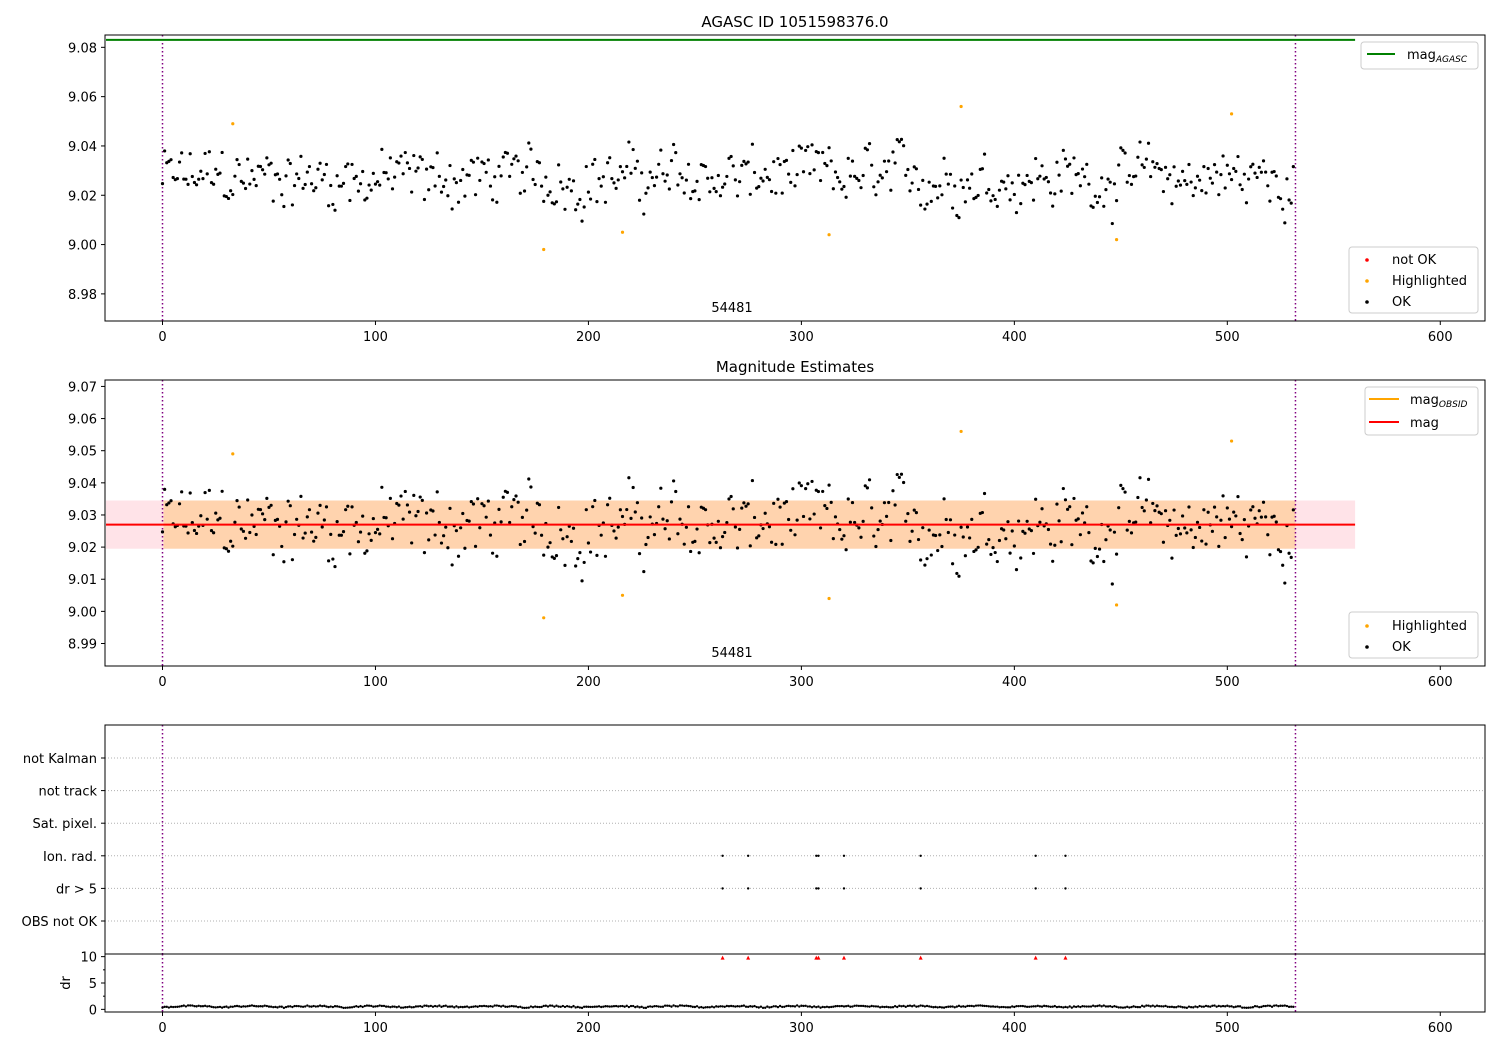 This screenshot has width=1500, height=1054. Describe the element at coordinates (588, 337) in the screenshot. I see `x-tick-label: 200` at that location.